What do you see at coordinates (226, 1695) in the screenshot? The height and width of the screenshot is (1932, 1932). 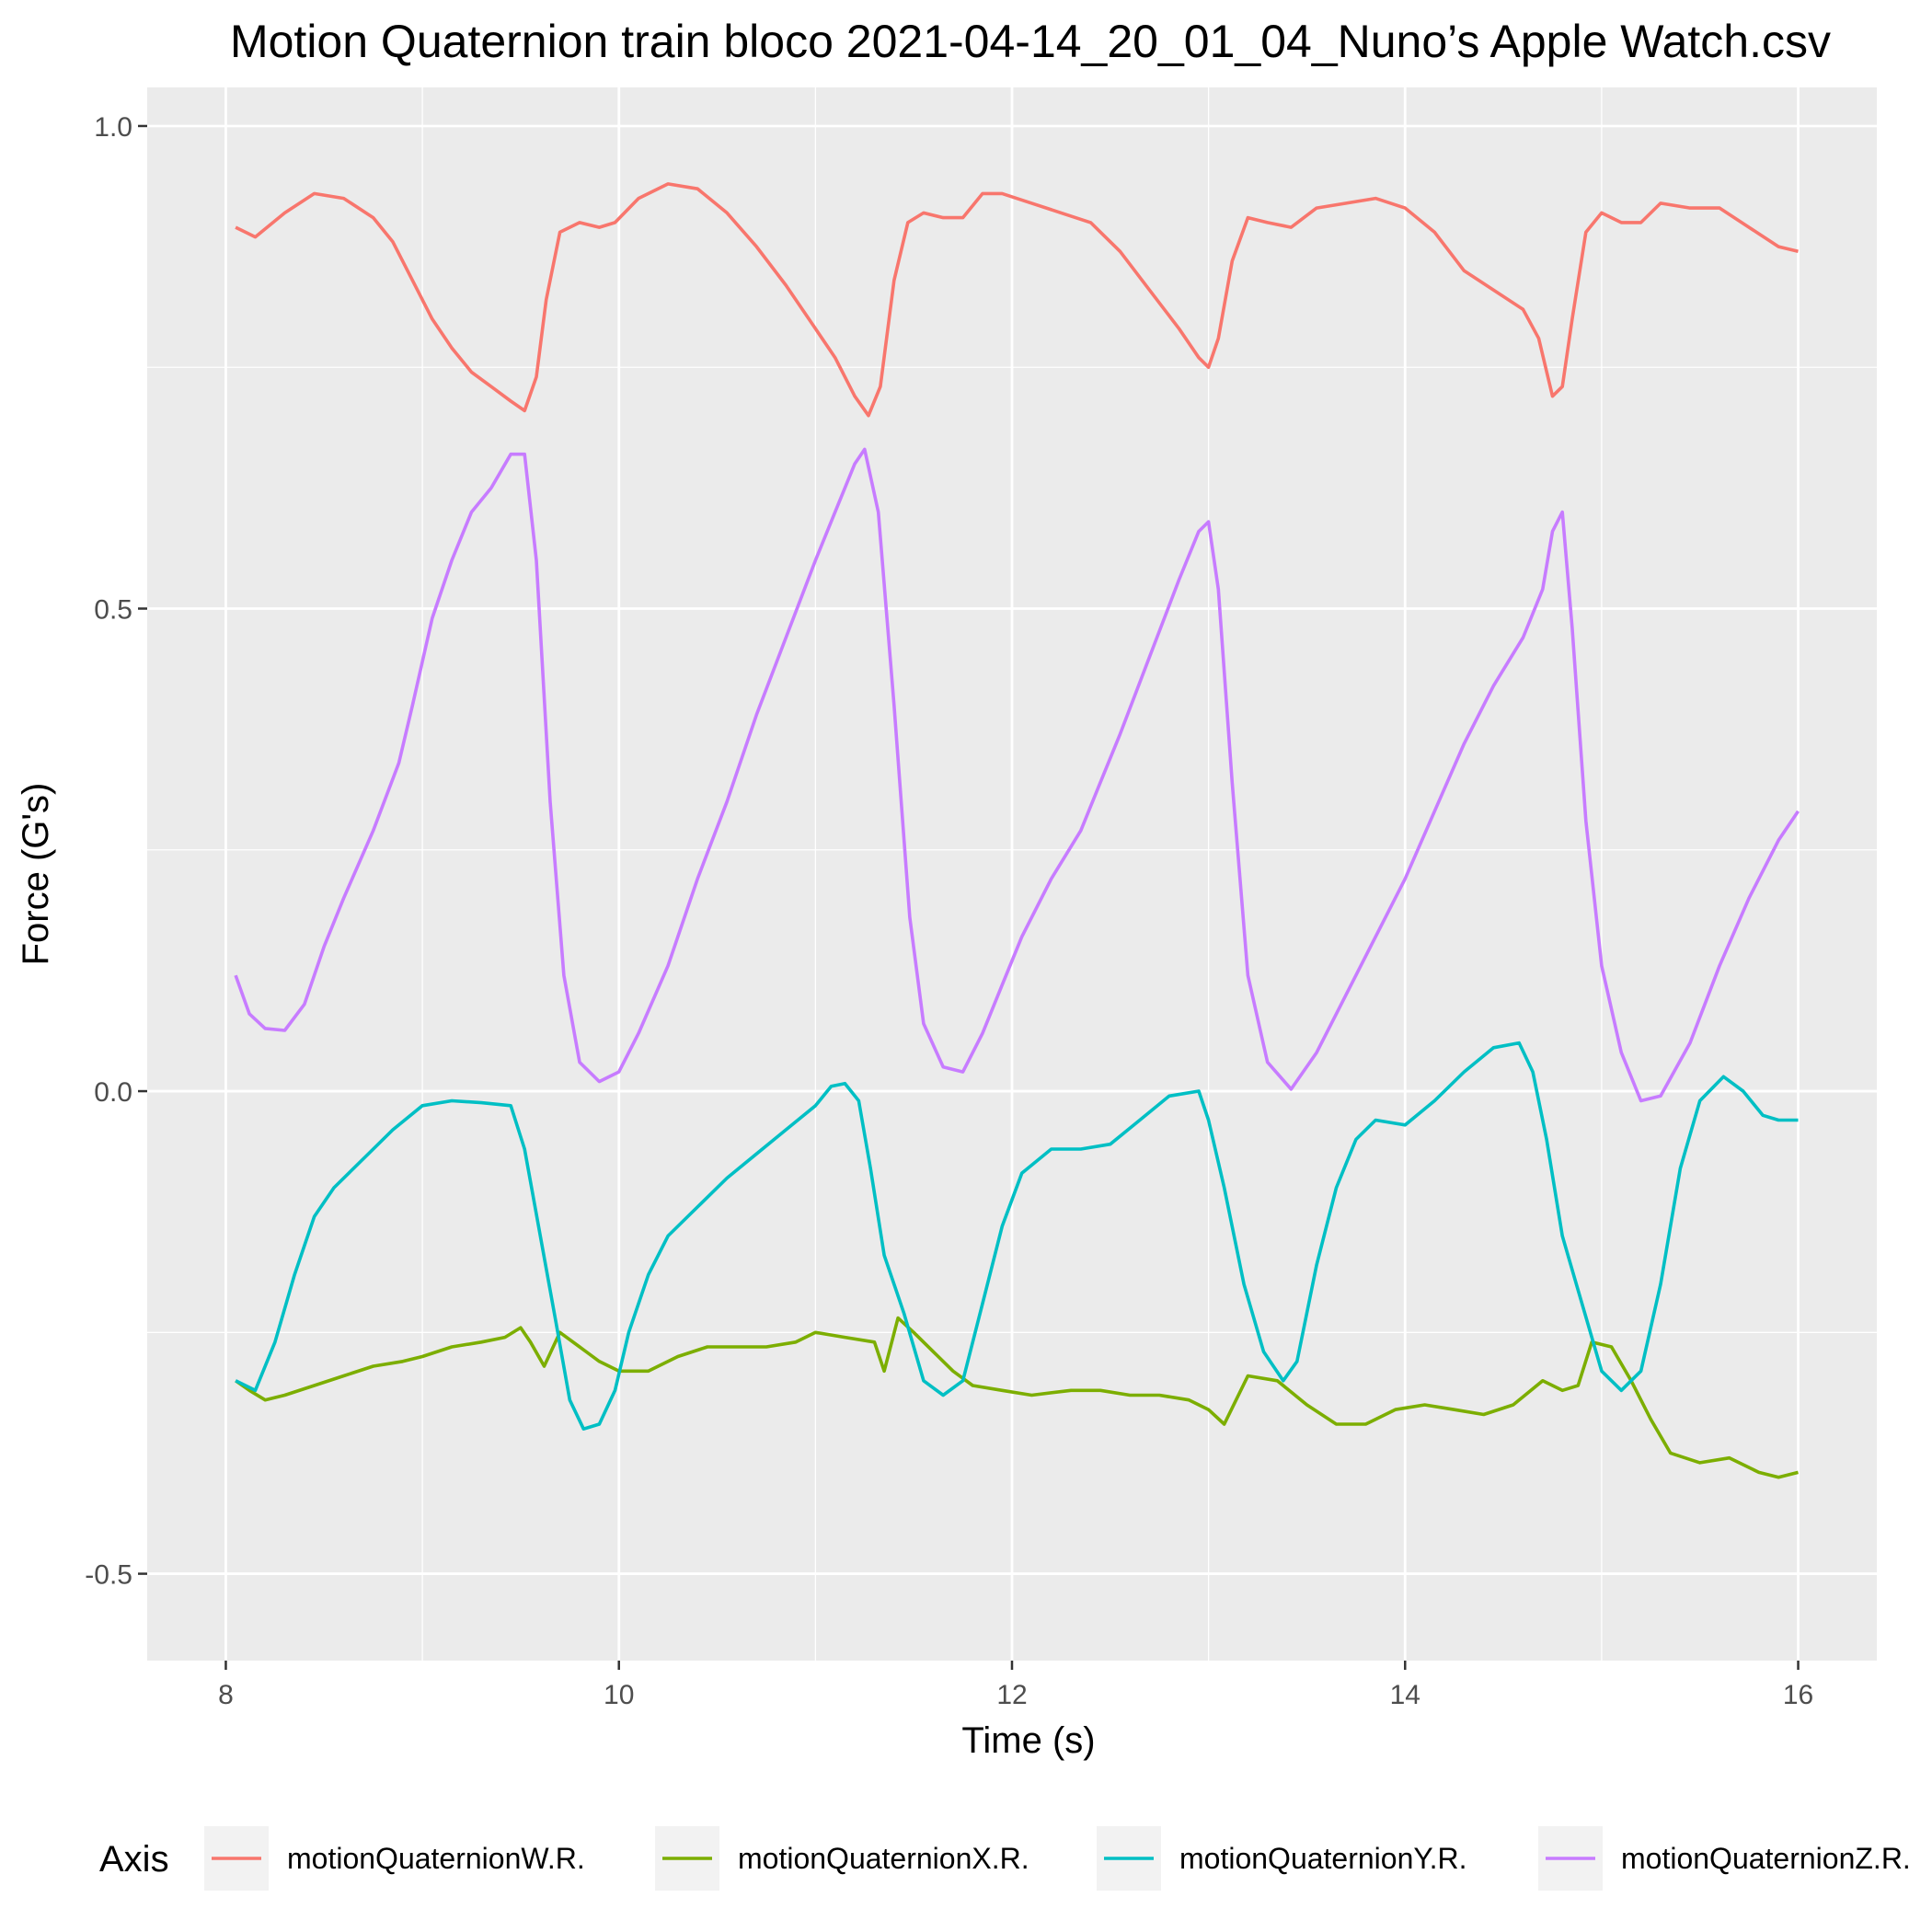 I see `x-tick-label: 8` at bounding box center [226, 1695].